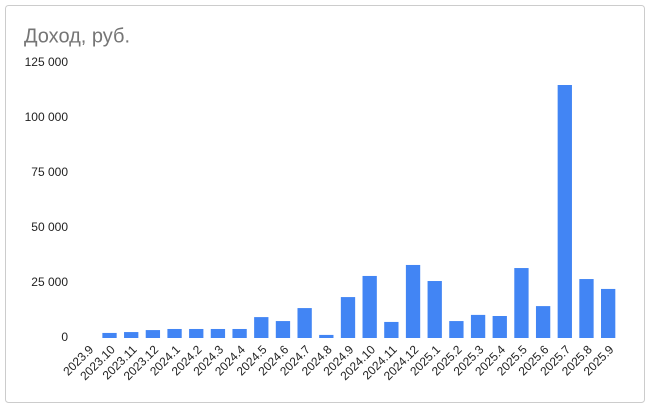 The width and height of the screenshot is (651, 409). What do you see at coordinates (47, 117) in the screenshot?
I see `y-tick-label: 100 000` at bounding box center [47, 117].